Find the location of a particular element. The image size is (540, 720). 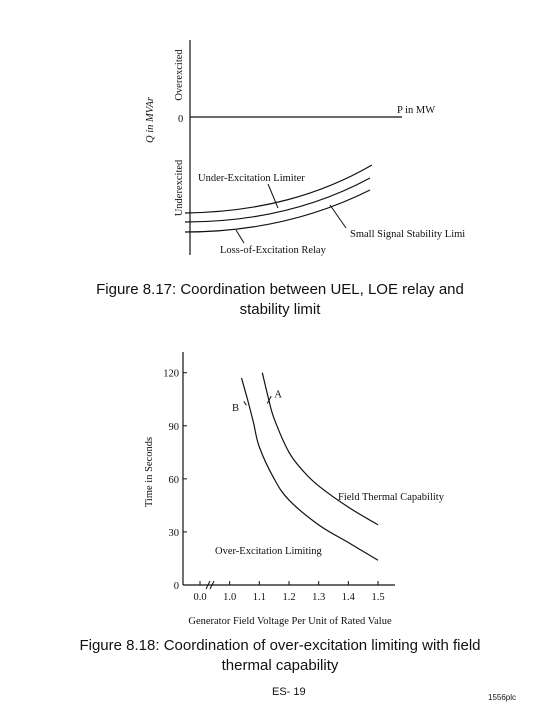

x-tick-label: 1.3 is located at coordinates (318, 597).